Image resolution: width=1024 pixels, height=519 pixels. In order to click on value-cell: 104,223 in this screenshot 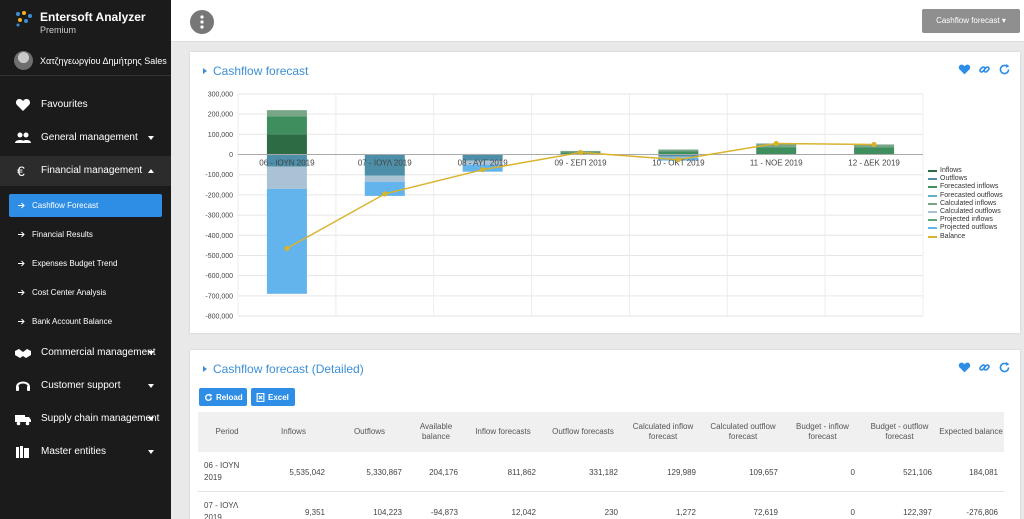, I will do `click(387, 512)`.